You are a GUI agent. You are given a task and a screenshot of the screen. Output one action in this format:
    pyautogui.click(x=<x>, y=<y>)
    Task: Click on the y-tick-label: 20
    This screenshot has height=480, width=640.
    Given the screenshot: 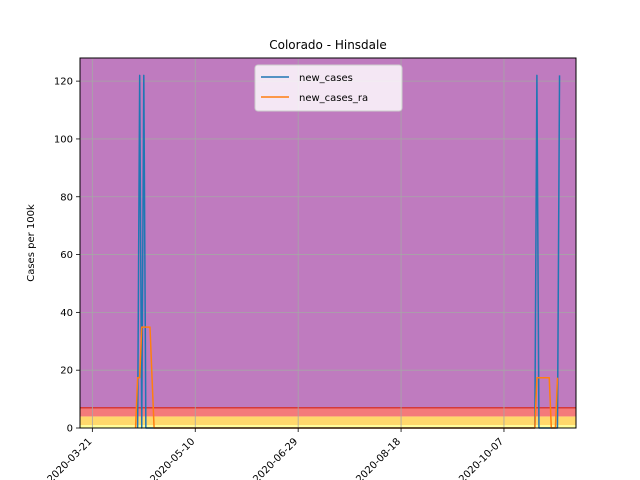 What is the action you would take?
    pyautogui.click(x=66, y=371)
    